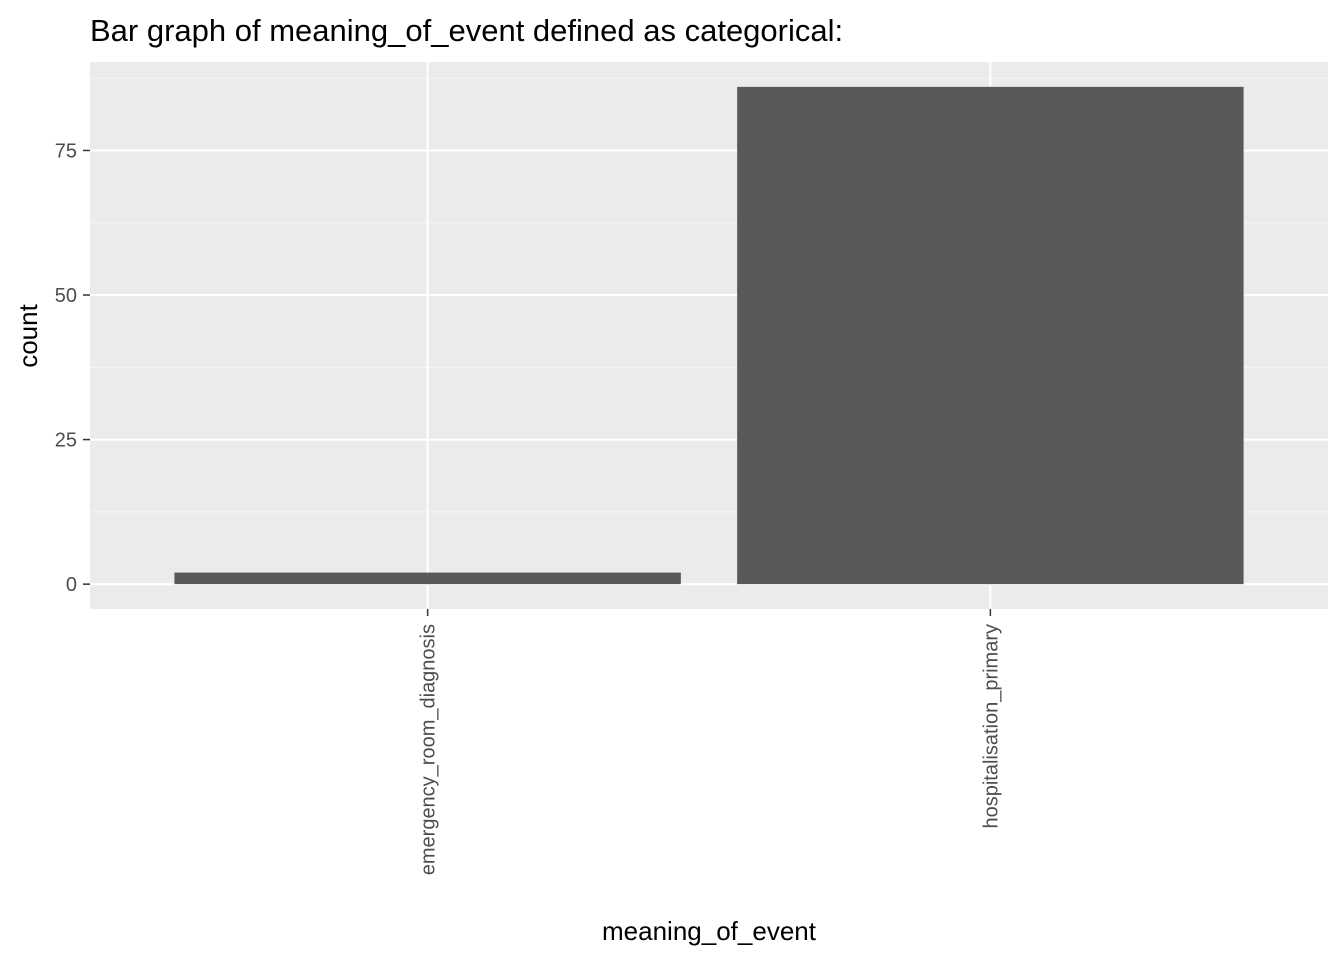  What do you see at coordinates (72, 368) in the screenshot?
I see `y-axis: 0 25 50 75` at bounding box center [72, 368].